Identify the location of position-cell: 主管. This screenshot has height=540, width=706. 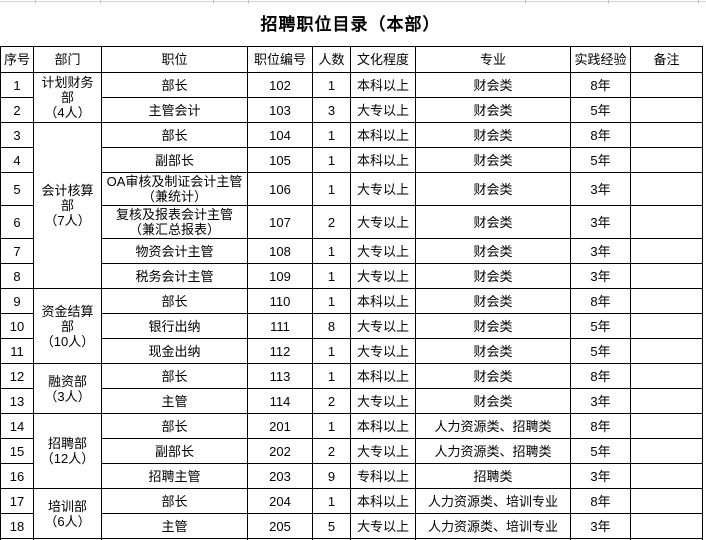
(174, 526).